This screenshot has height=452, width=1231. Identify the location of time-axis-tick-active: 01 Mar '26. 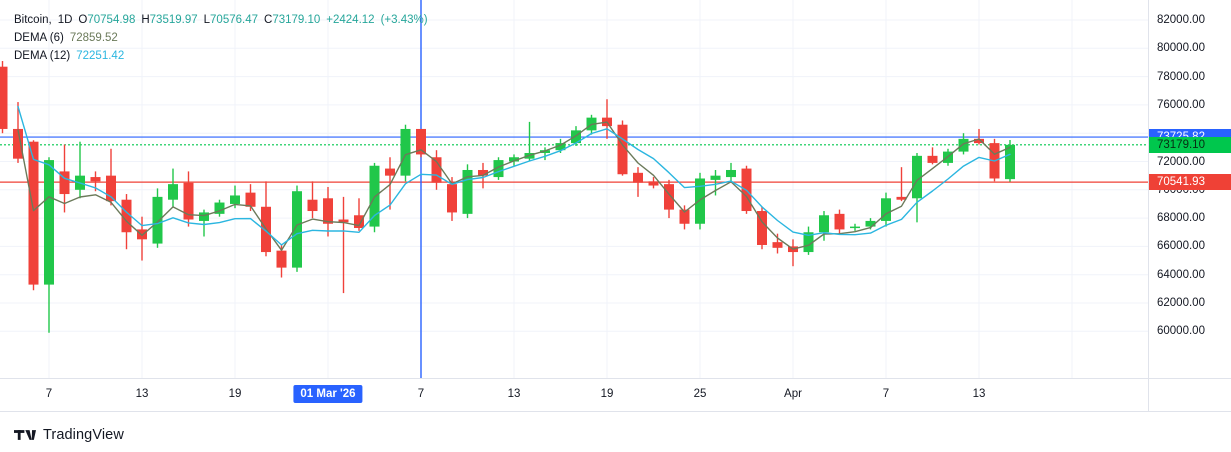
(328, 394).